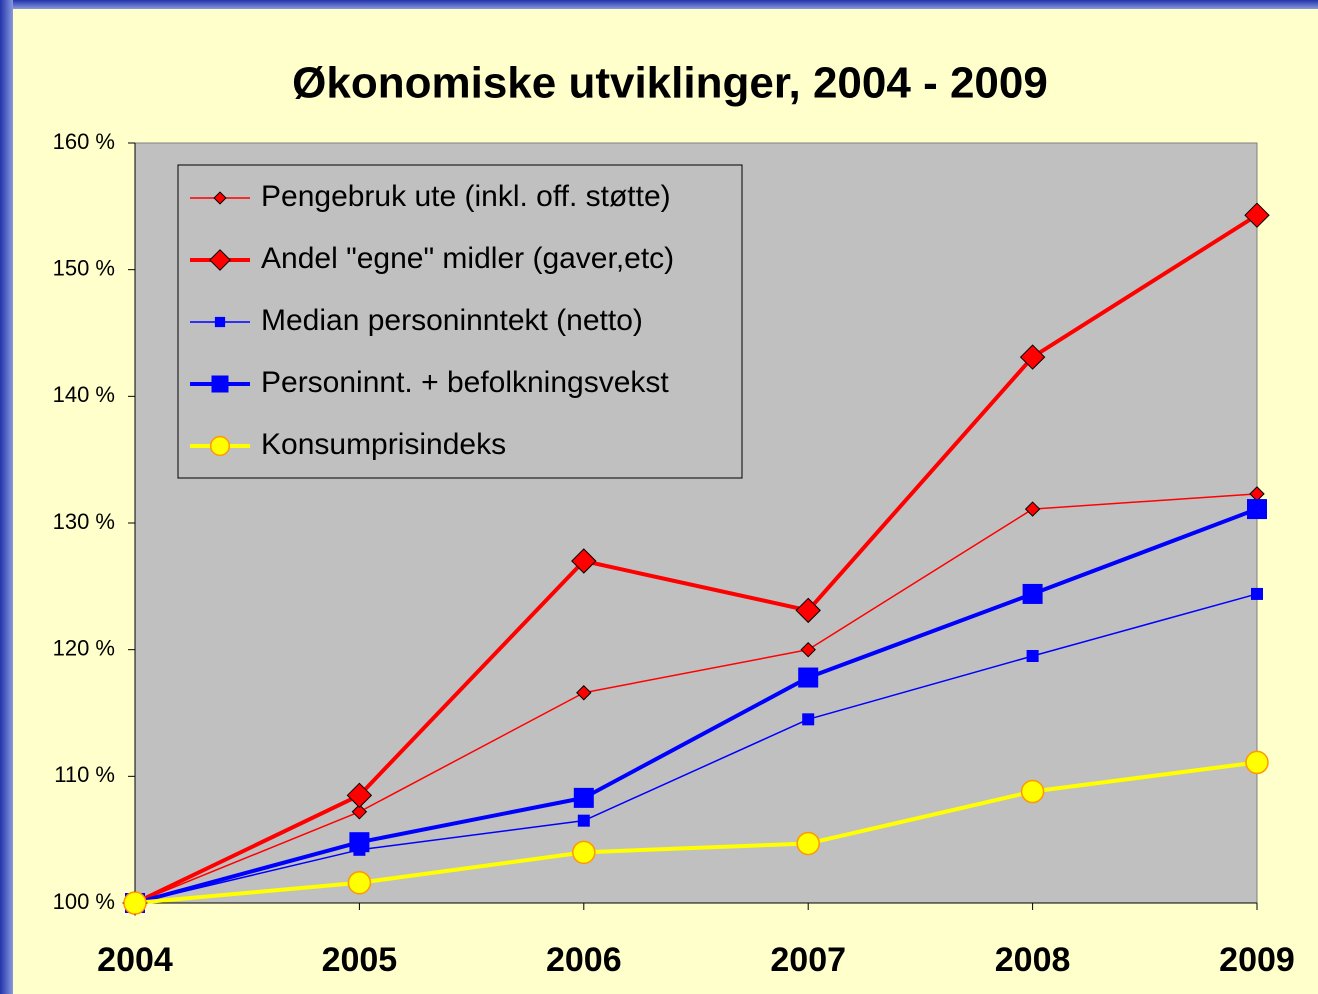  I want to click on y-tick-label: 140 %, so click(84, 394).